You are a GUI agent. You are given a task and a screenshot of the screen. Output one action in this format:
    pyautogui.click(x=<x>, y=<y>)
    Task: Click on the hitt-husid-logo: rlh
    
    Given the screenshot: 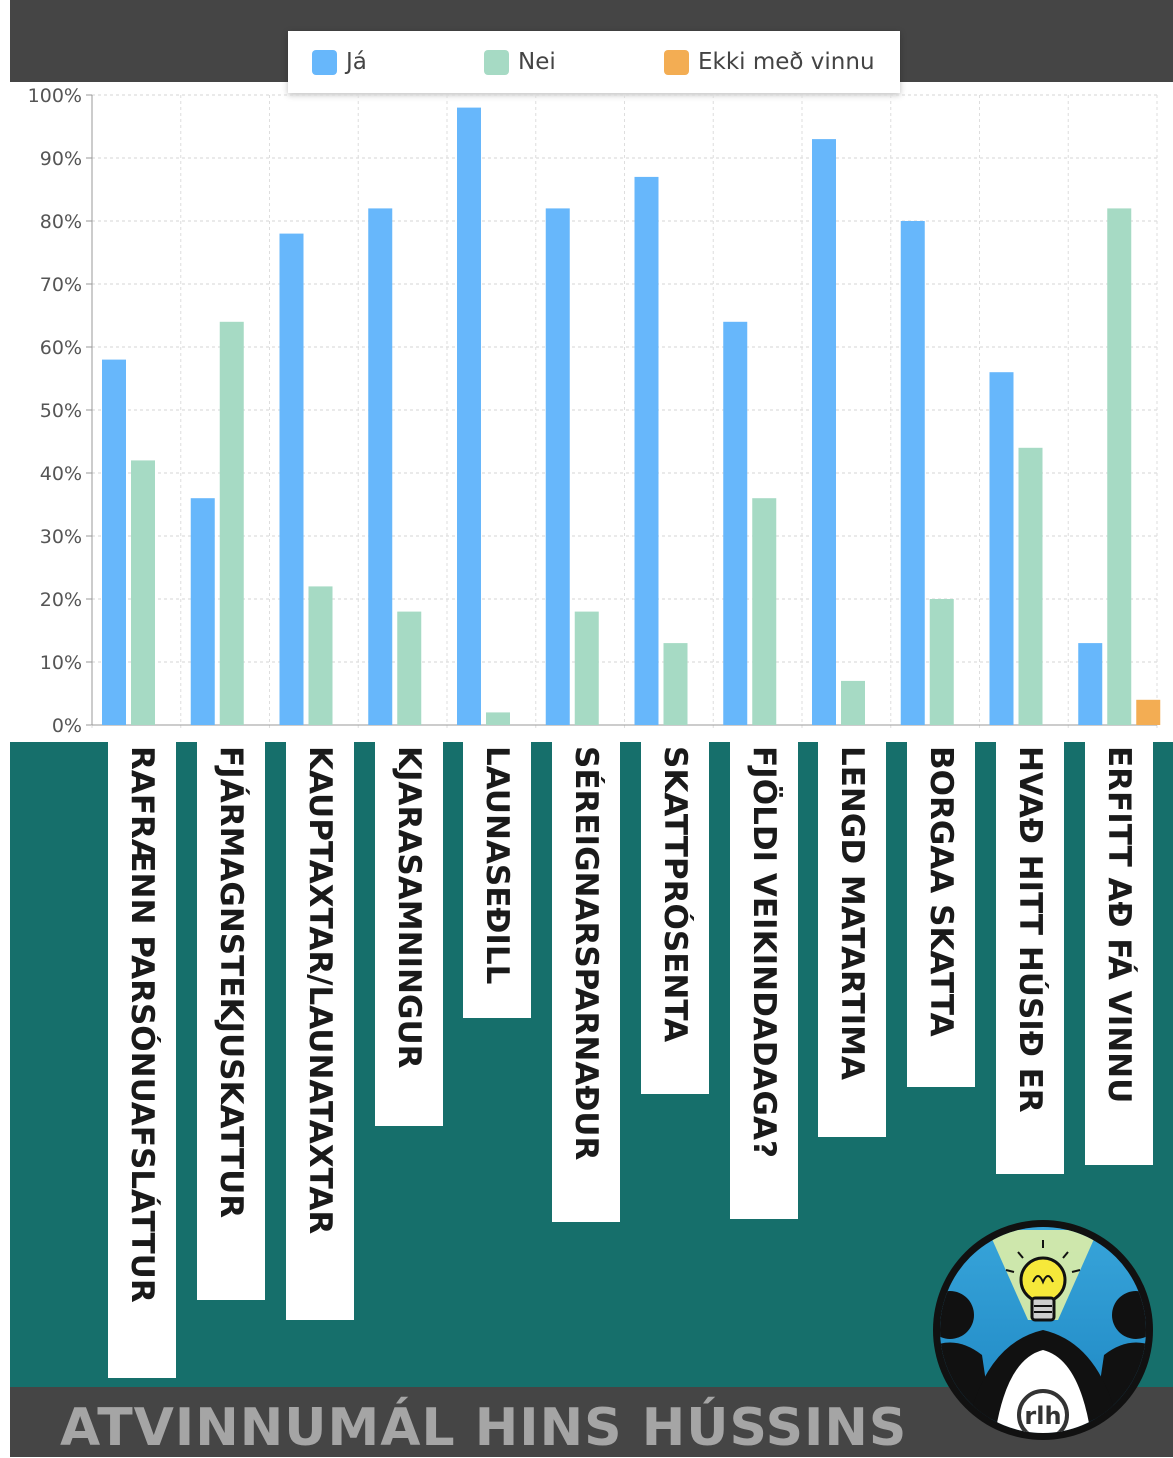 What is the action you would take?
    pyautogui.click(x=1043, y=1330)
    